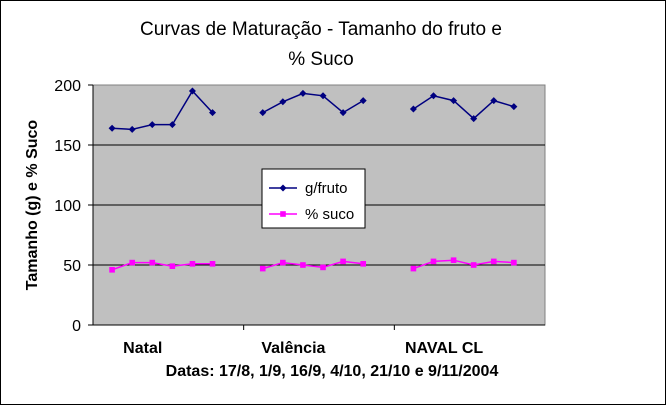 The image size is (666, 405). What do you see at coordinates (67, 206) in the screenshot?
I see `y-tick-label: 100` at bounding box center [67, 206].